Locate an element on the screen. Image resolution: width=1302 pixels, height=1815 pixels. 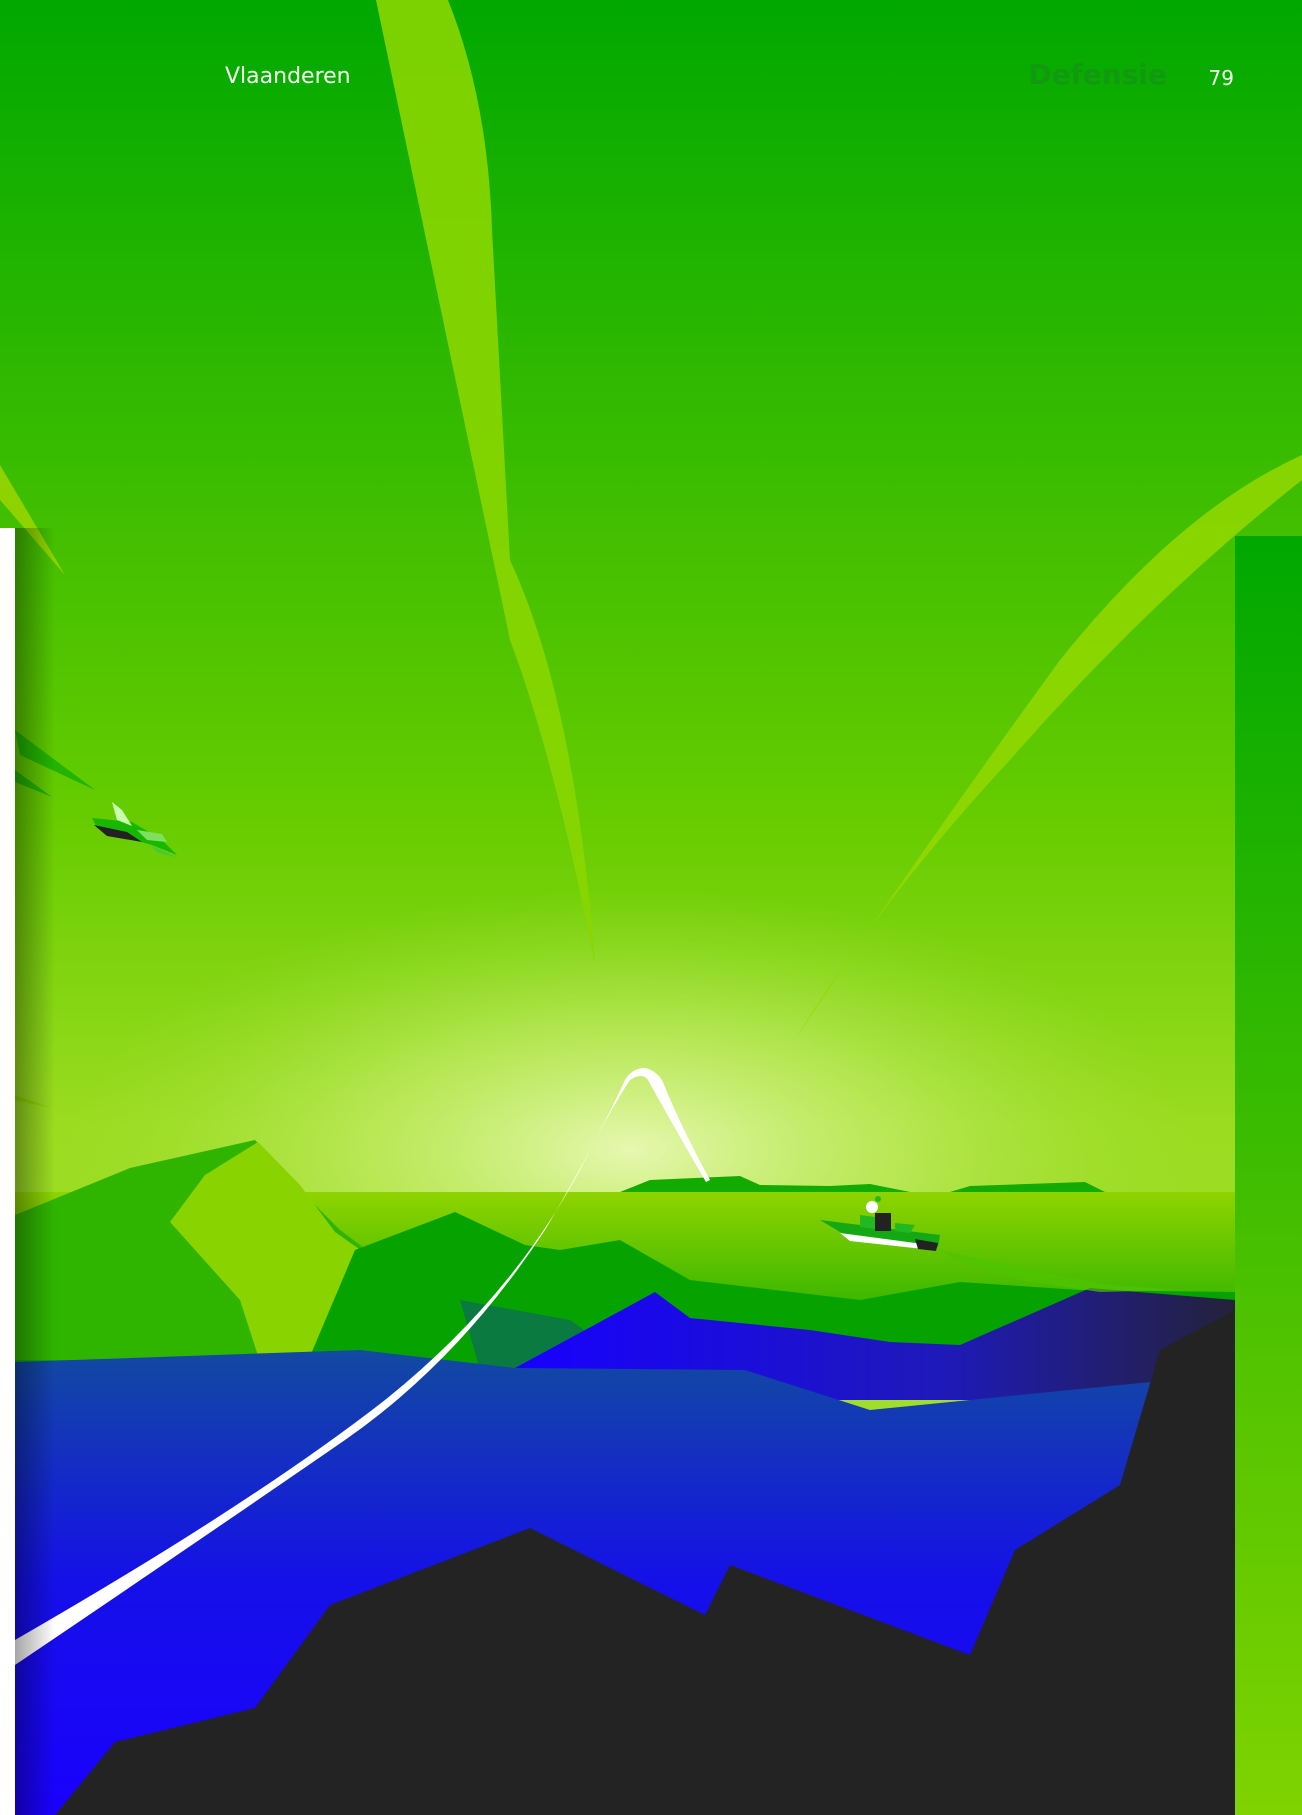
ship-wake is located at coordinates (1060, 1271).